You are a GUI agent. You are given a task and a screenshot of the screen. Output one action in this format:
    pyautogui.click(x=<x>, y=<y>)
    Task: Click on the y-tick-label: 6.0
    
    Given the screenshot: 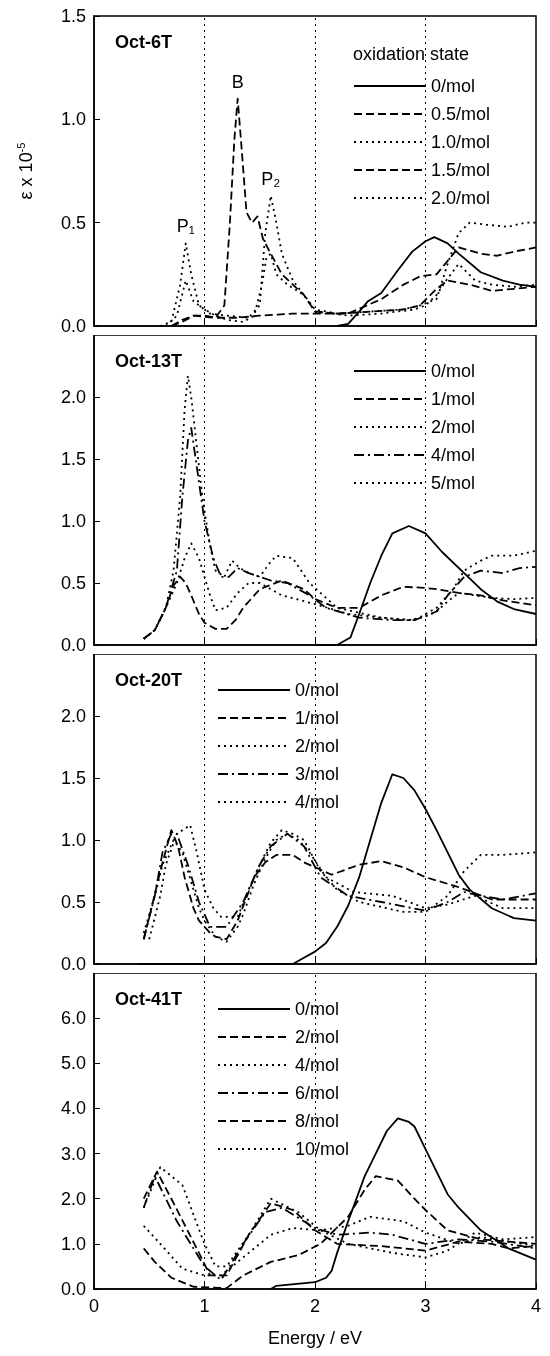 What is the action you would take?
    pyautogui.click(x=73, y=1018)
    